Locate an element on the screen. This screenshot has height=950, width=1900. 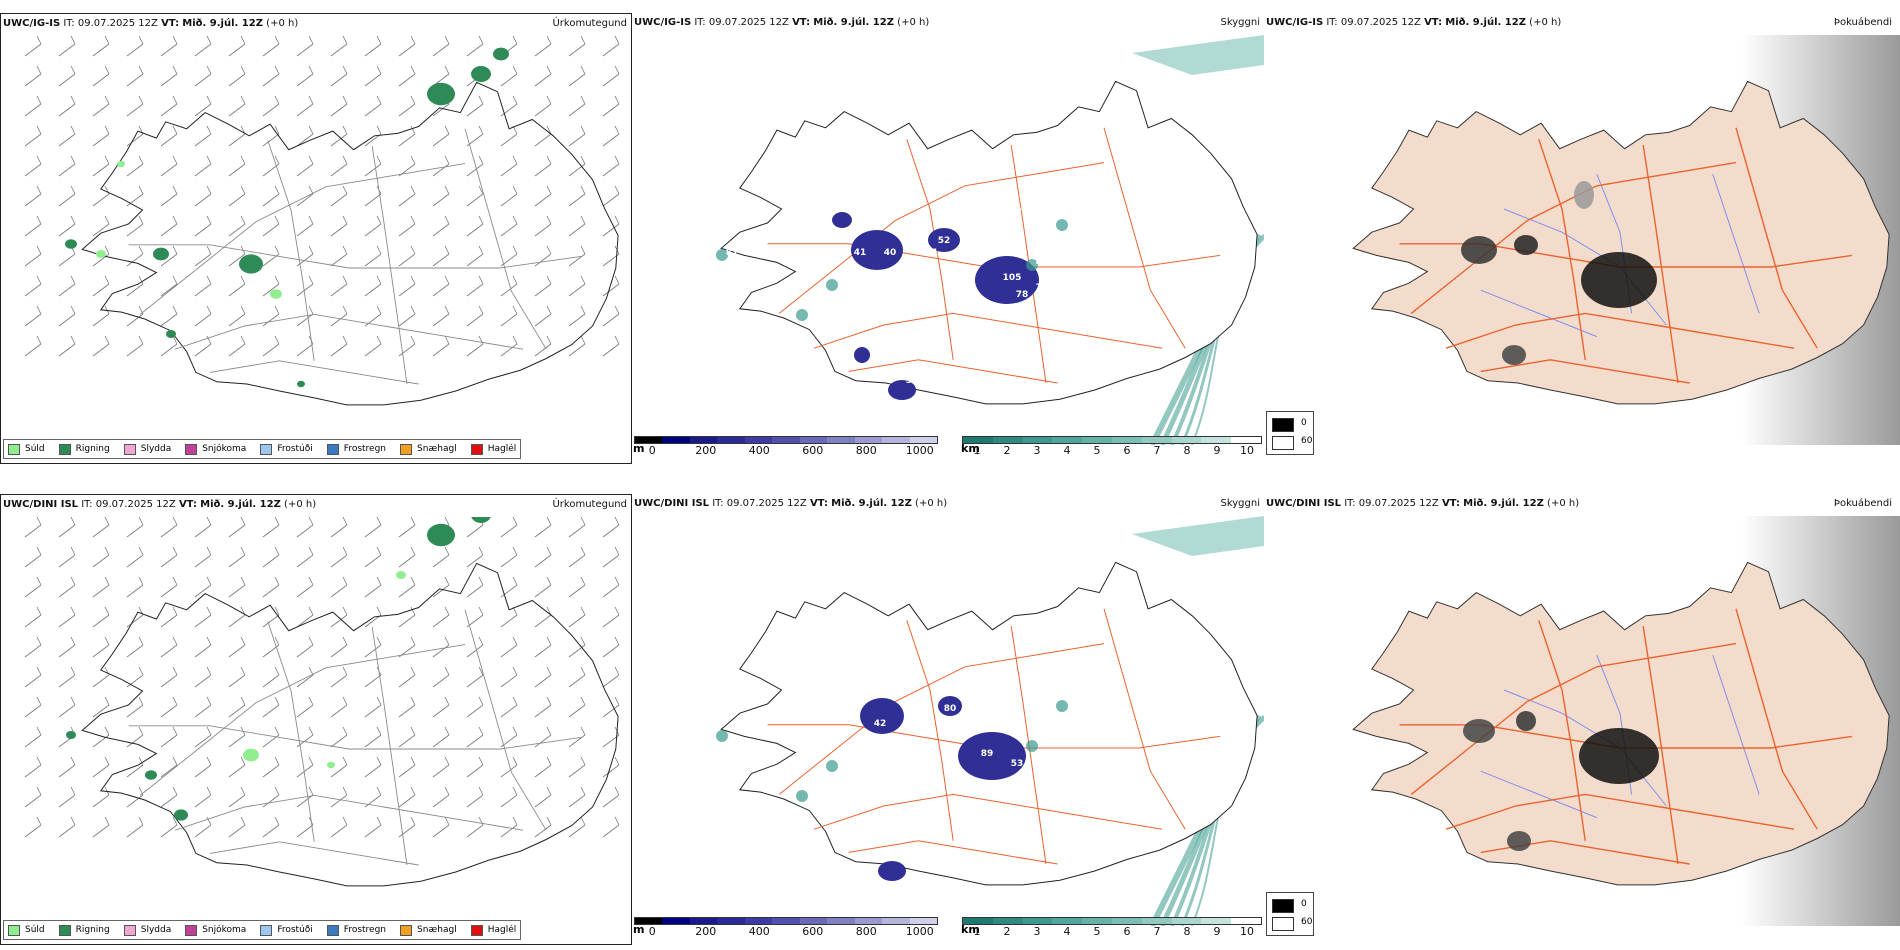
fog-key-label-60: 60 is located at coordinates (1307, 922).